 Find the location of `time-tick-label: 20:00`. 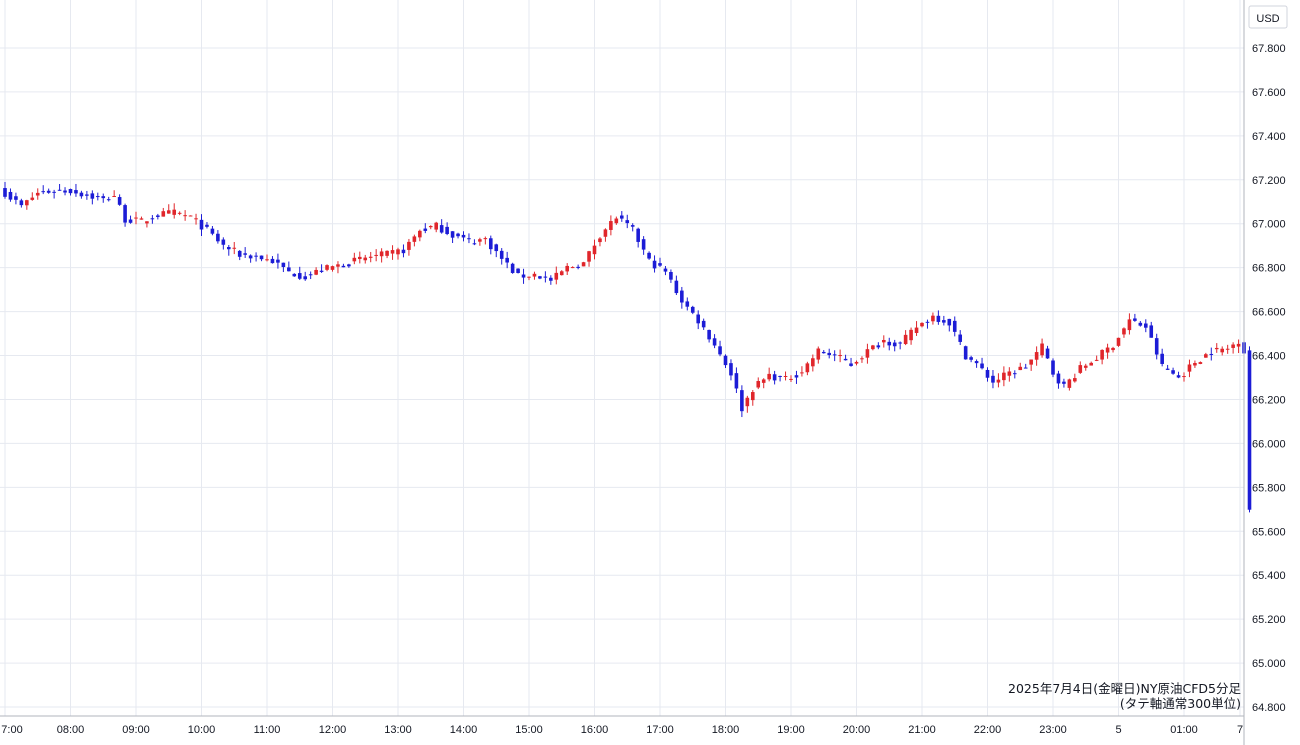

time-tick-label: 20:00 is located at coordinates (857, 730).